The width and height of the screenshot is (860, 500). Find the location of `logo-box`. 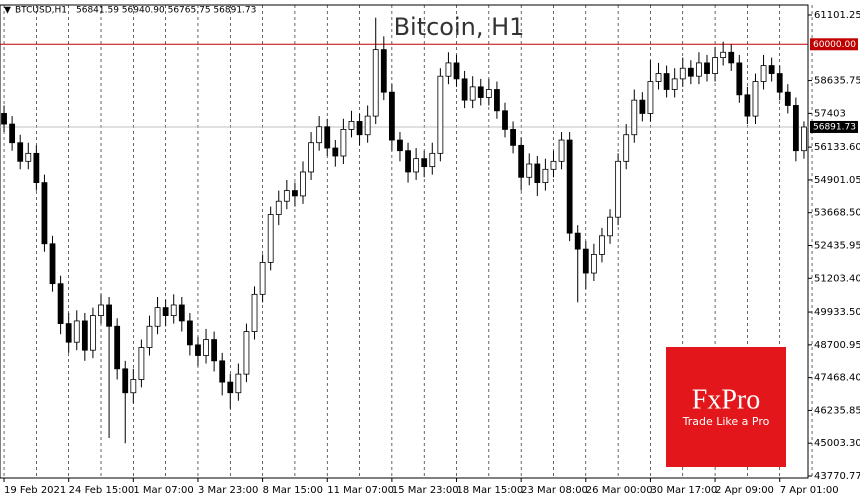

logo-box is located at coordinates (726, 407).